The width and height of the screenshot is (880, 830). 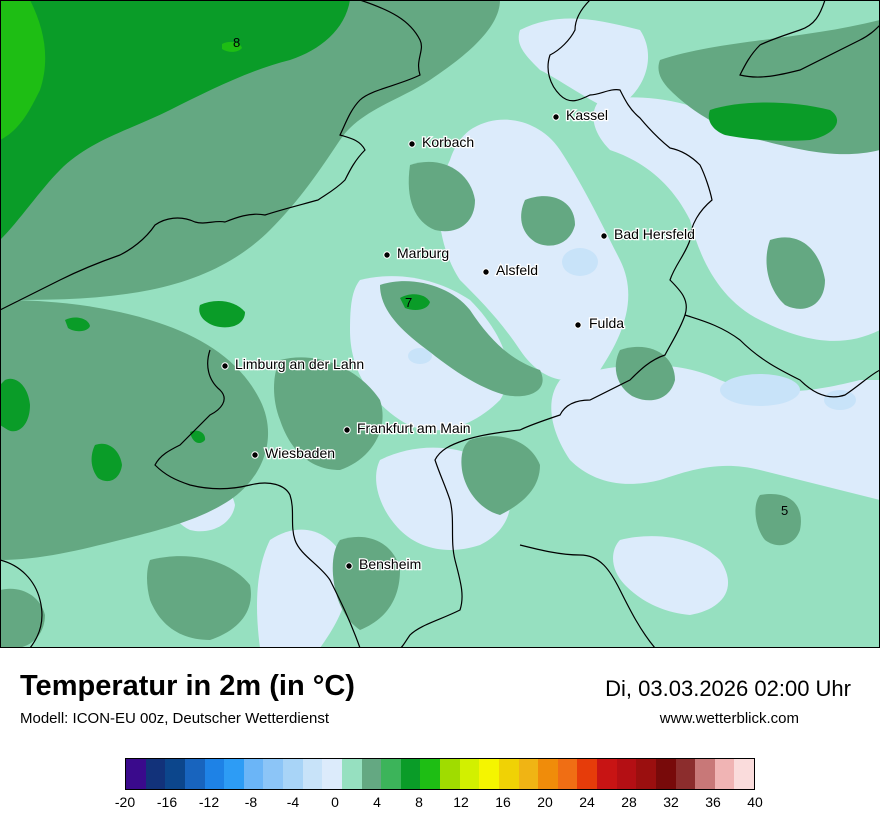 What do you see at coordinates (414, 428) in the screenshot?
I see `city-label: Frankfurt am Main` at bounding box center [414, 428].